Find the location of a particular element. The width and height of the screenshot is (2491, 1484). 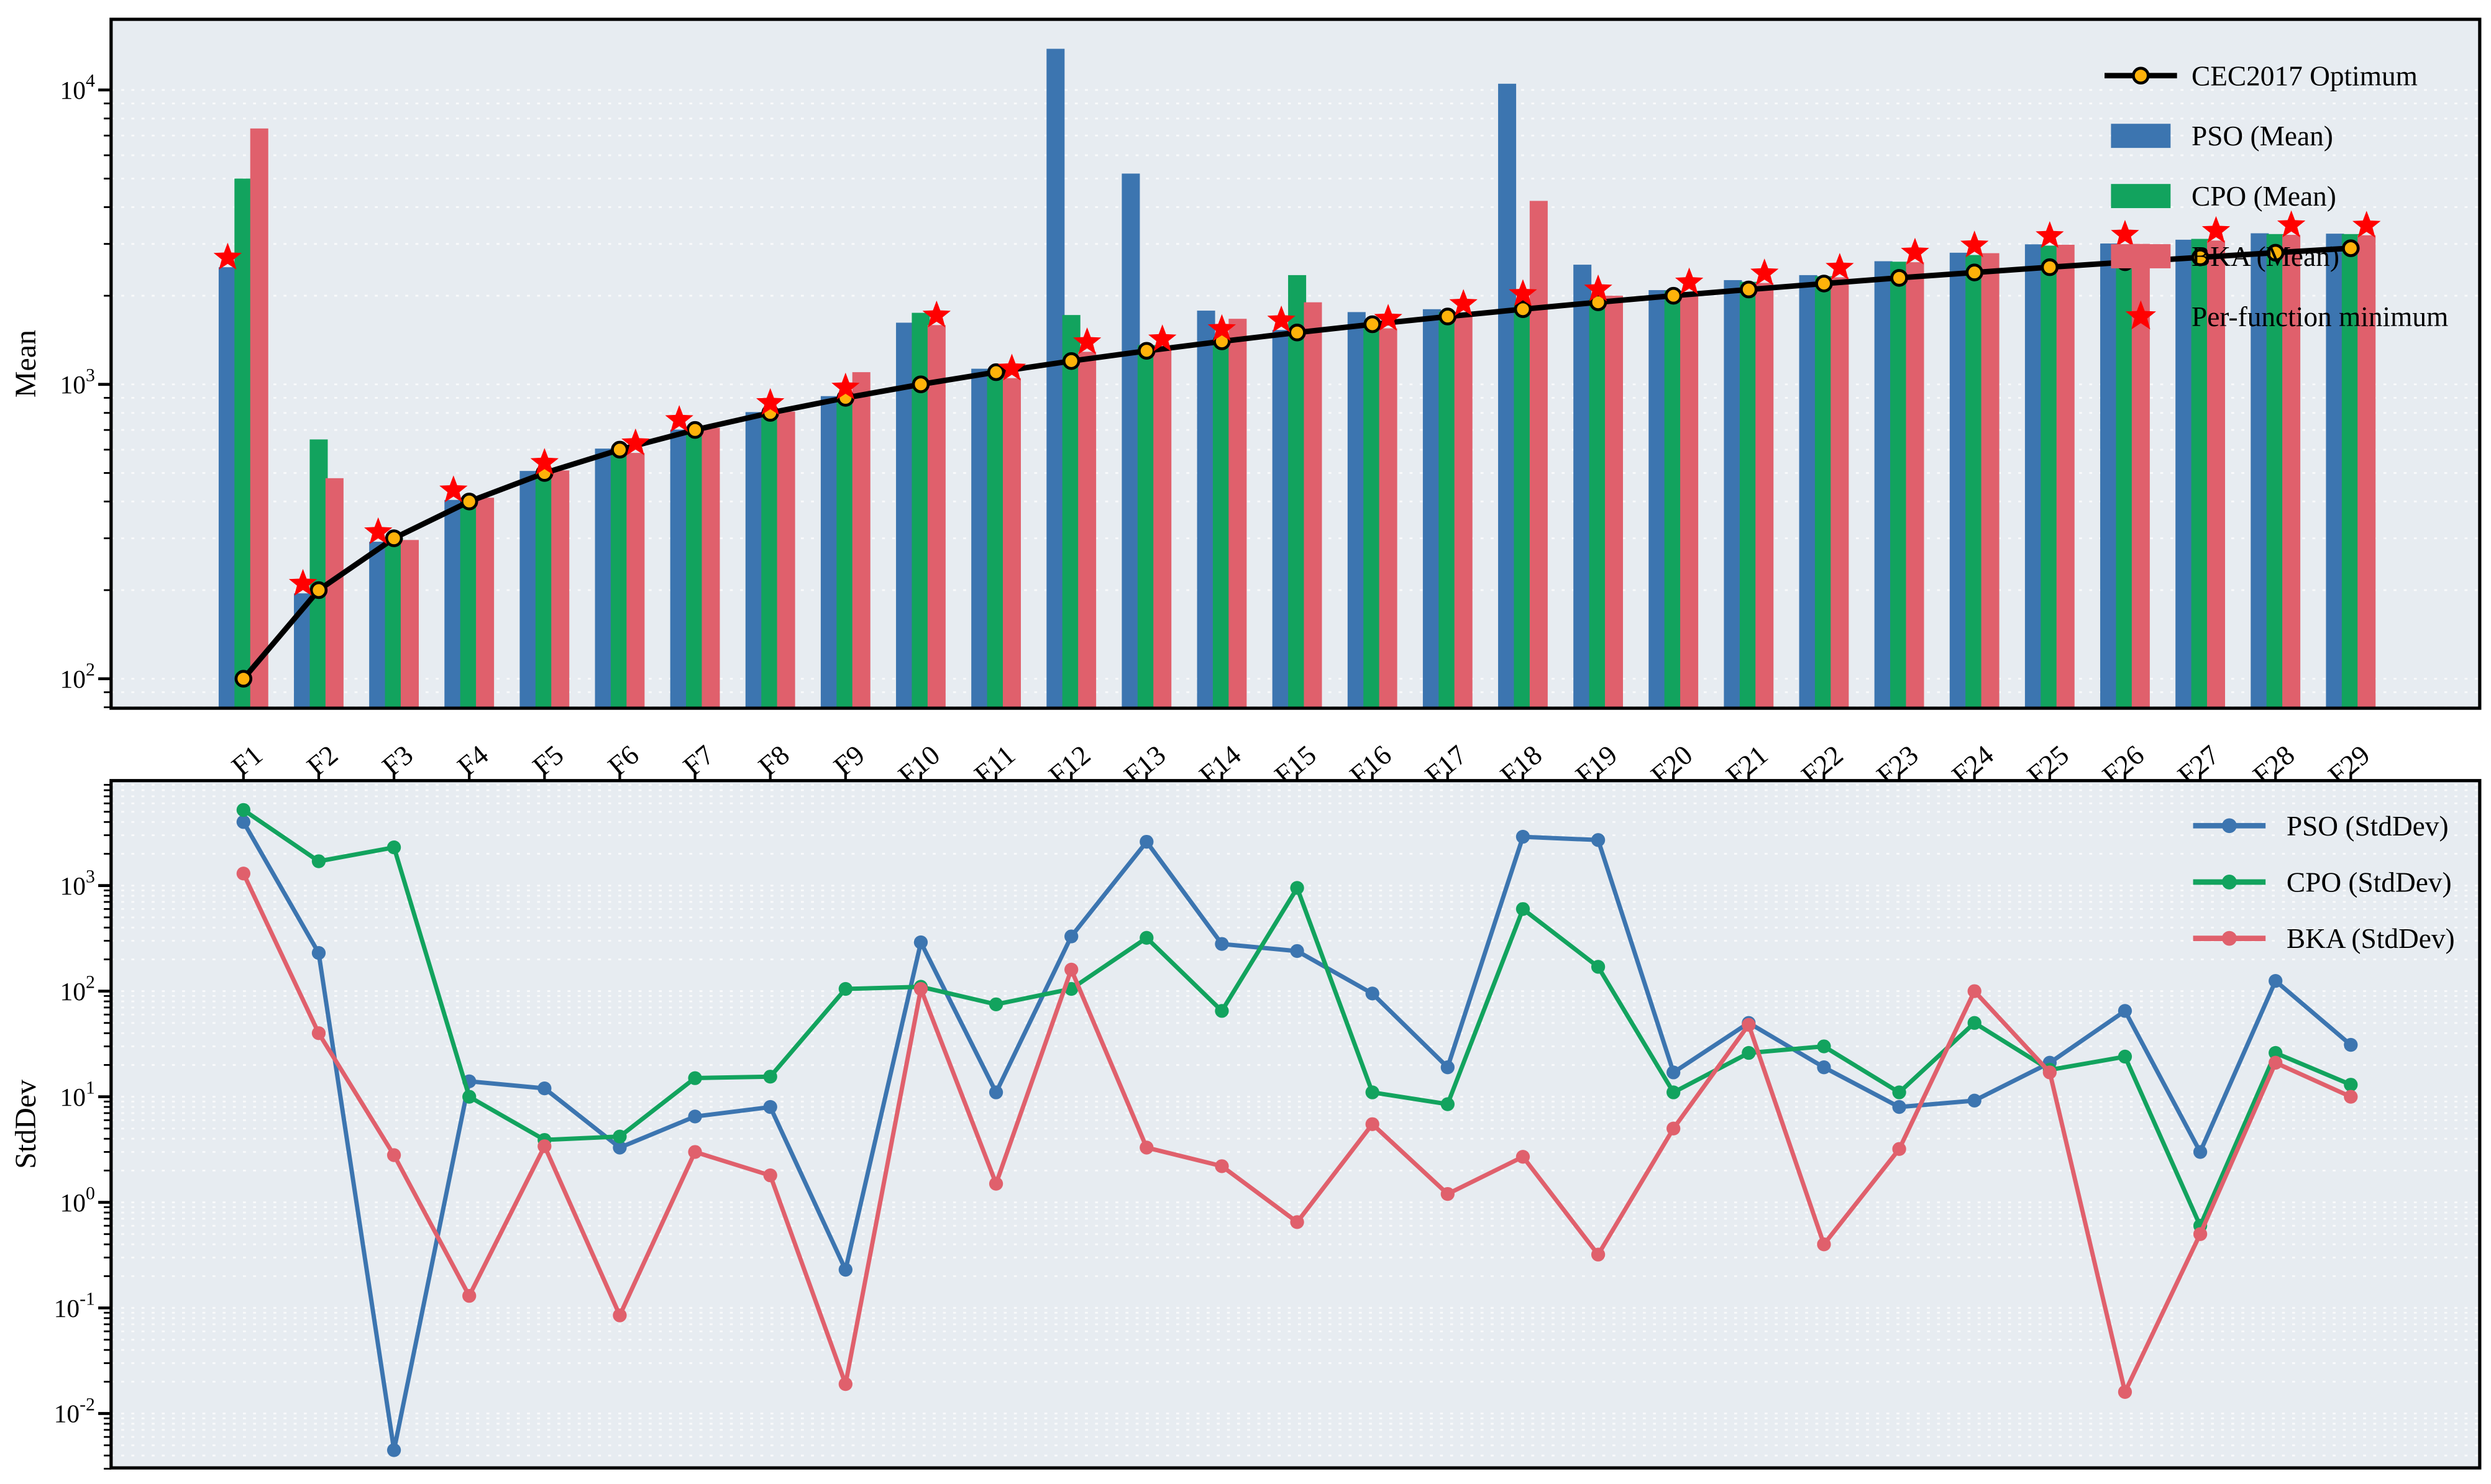

stddev-marker-pso-f22 is located at coordinates (1824, 1067).